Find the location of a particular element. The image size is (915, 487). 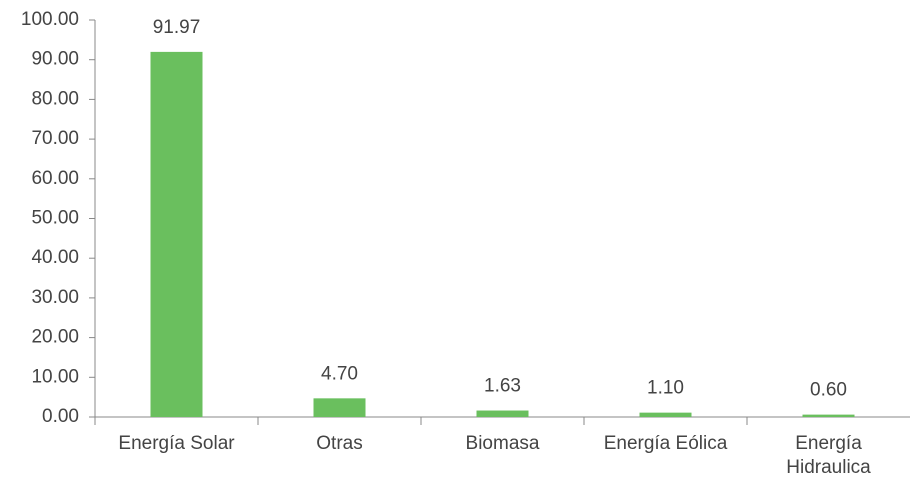

y-tick-label: 80.00 is located at coordinates (55, 98).